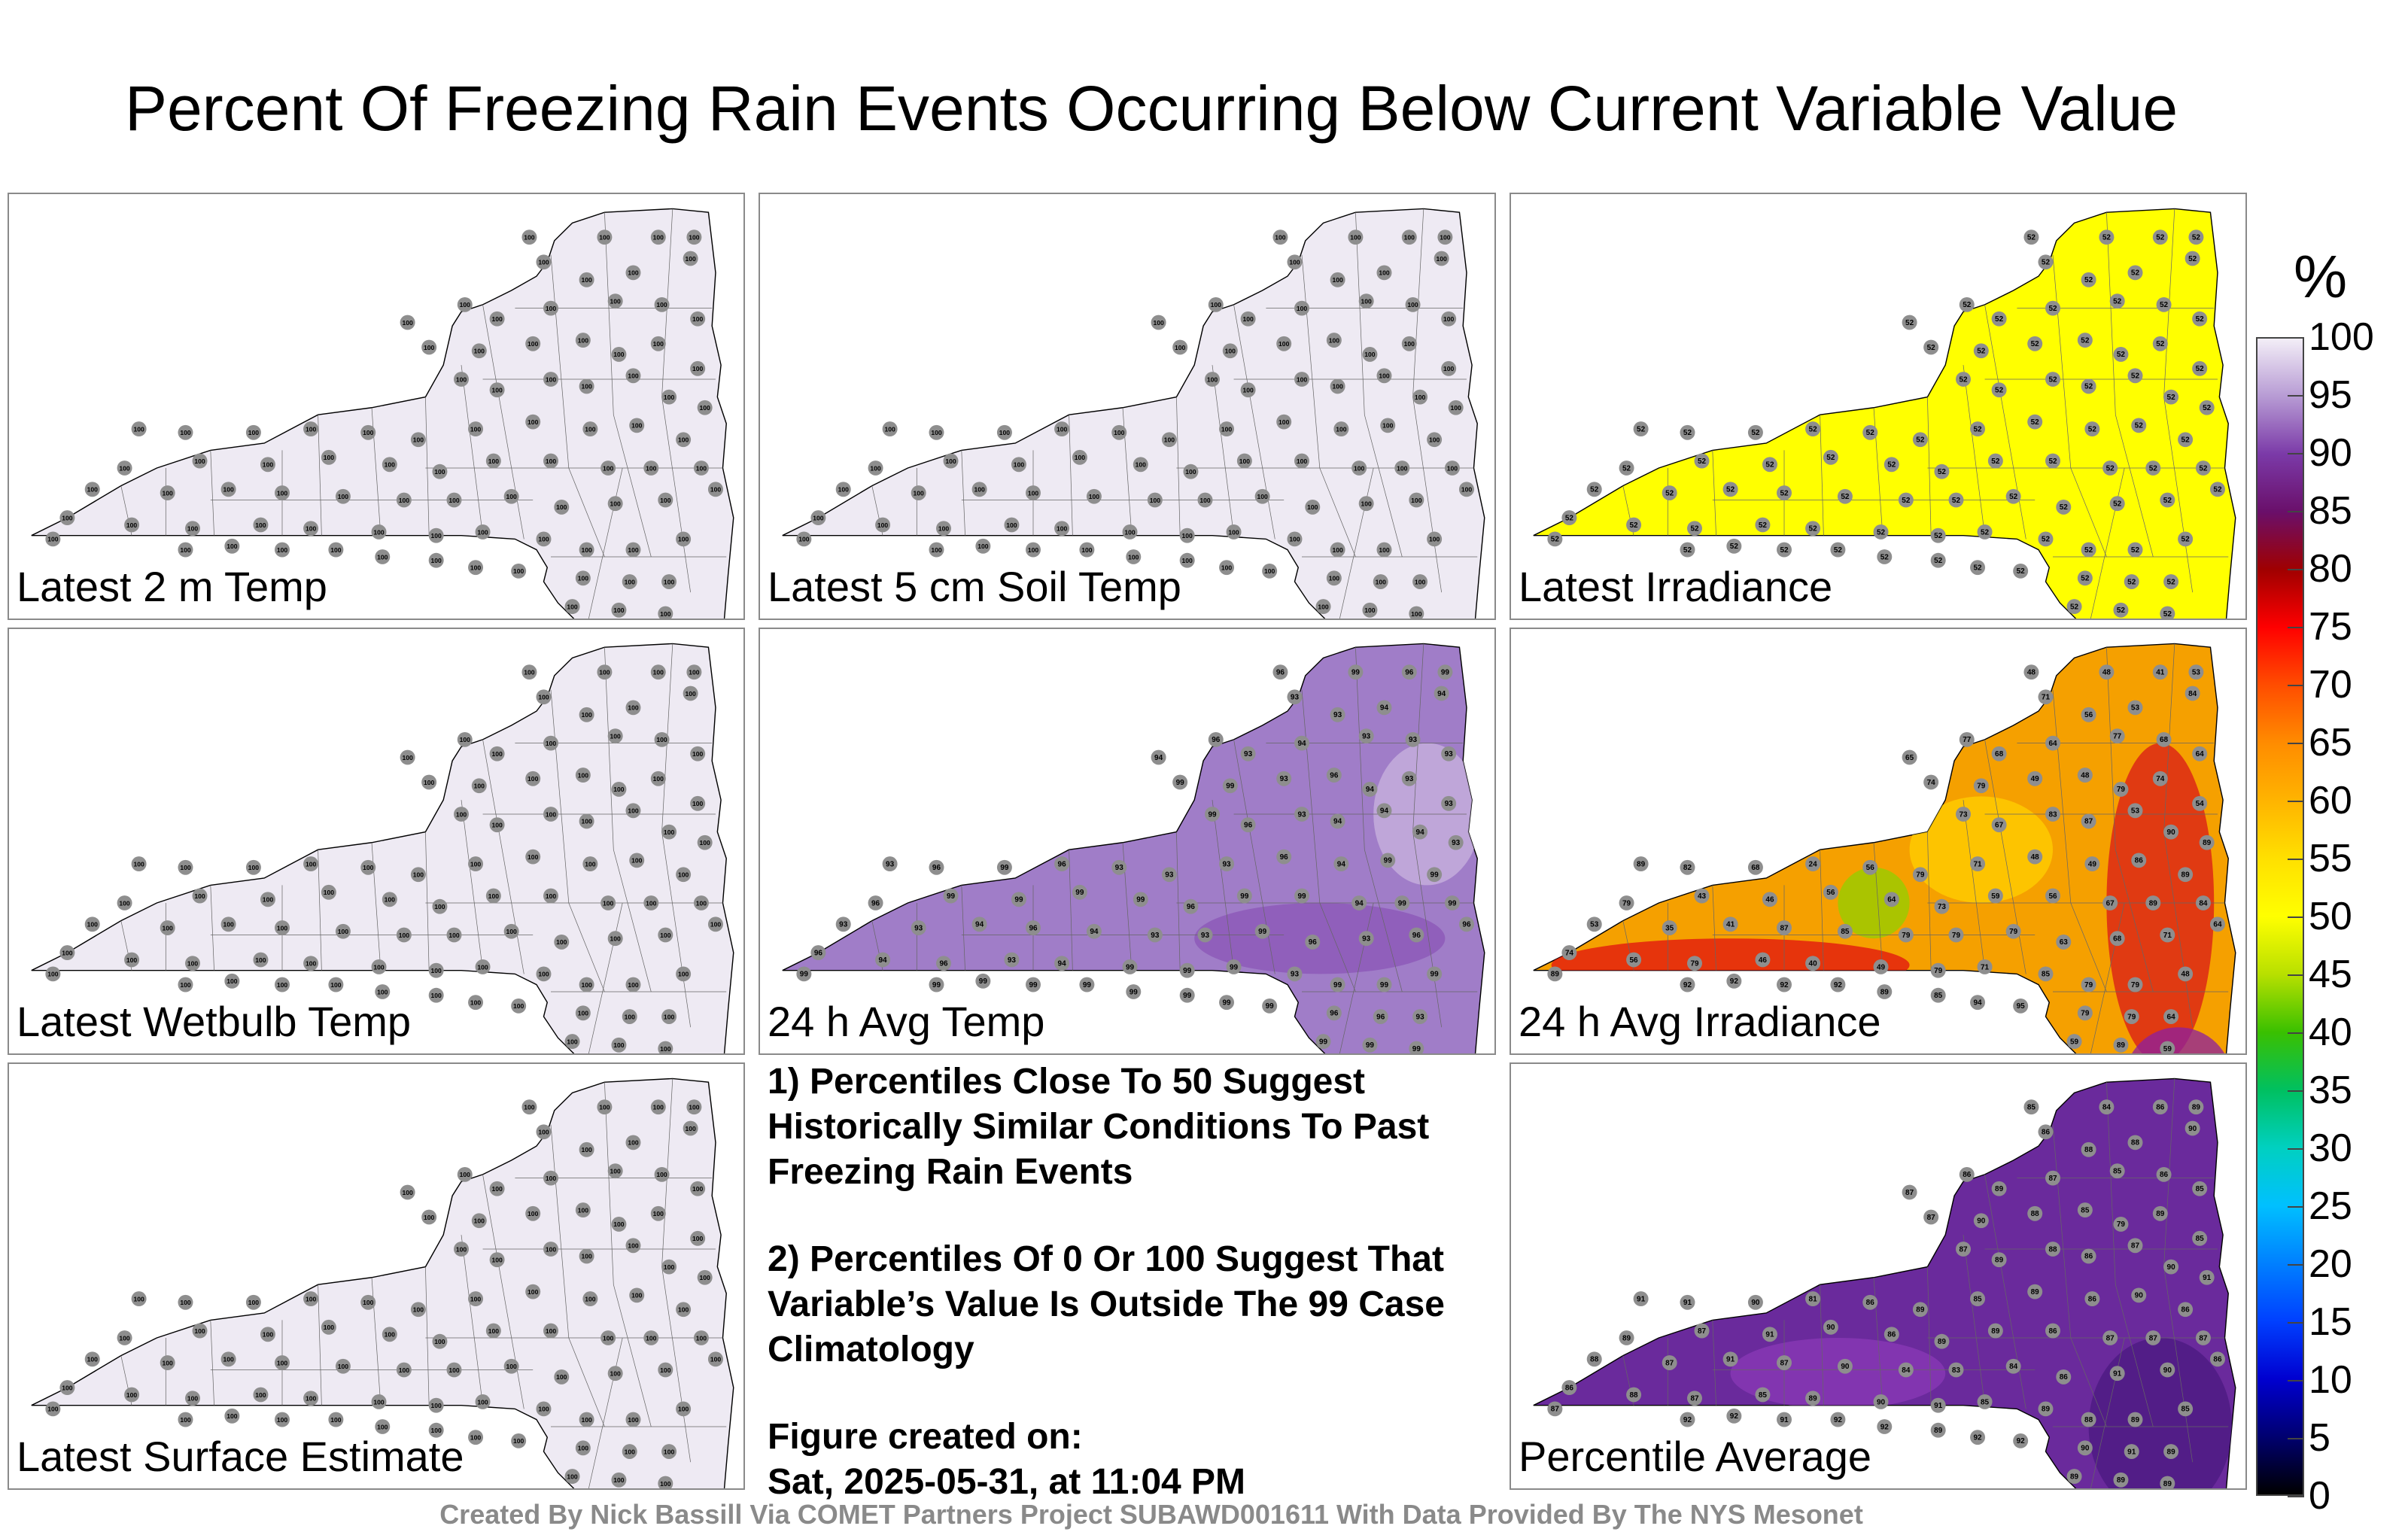 The width and height of the screenshot is (2408, 1535). Describe the element at coordinates (2035, 1214) in the screenshot. I see `station-value: 88` at that location.